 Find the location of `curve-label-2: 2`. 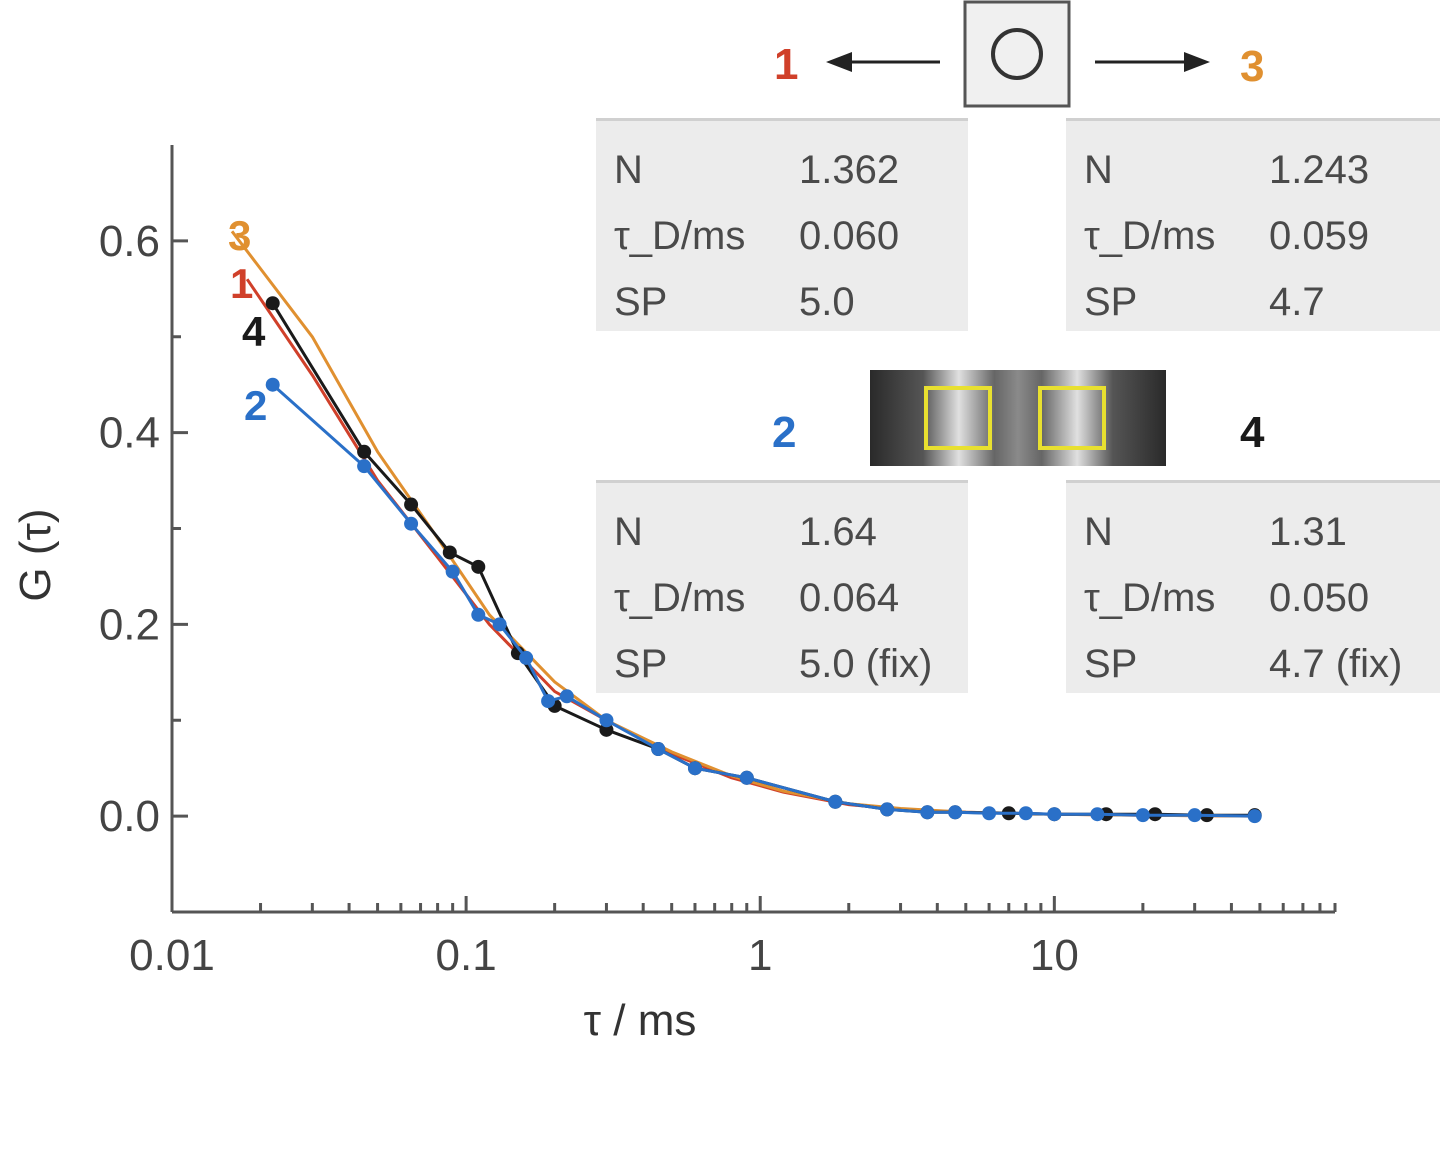

curve-label-2: 2 is located at coordinates (255, 405).